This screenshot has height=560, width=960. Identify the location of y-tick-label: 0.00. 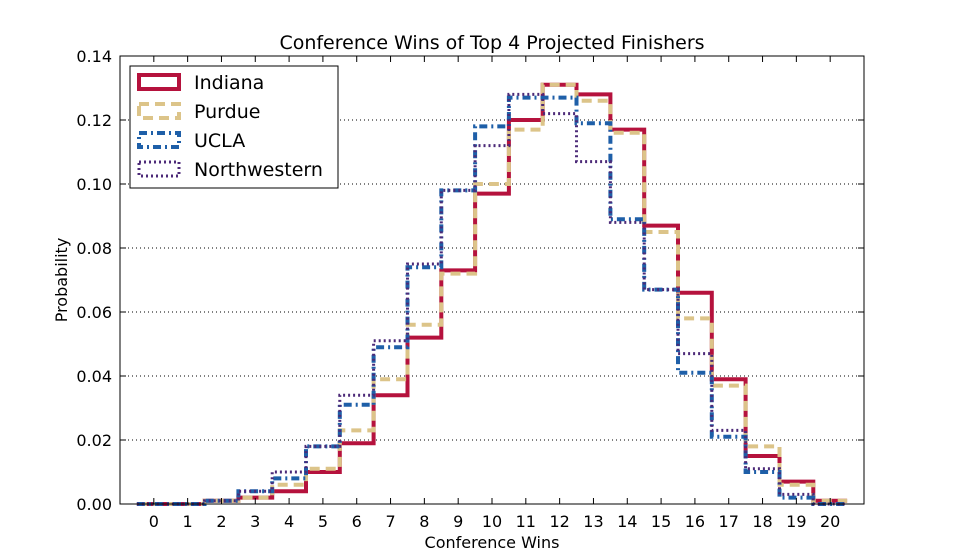
(94, 504).